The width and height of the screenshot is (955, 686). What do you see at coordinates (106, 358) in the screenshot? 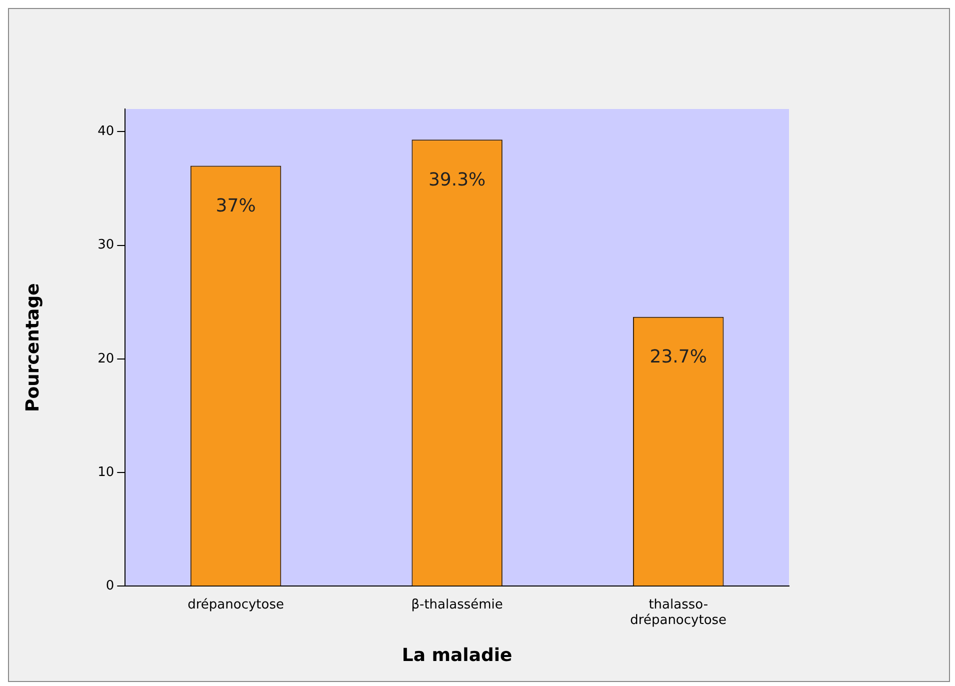
I see `y-tick-label: 20` at bounding box center [106, 358].